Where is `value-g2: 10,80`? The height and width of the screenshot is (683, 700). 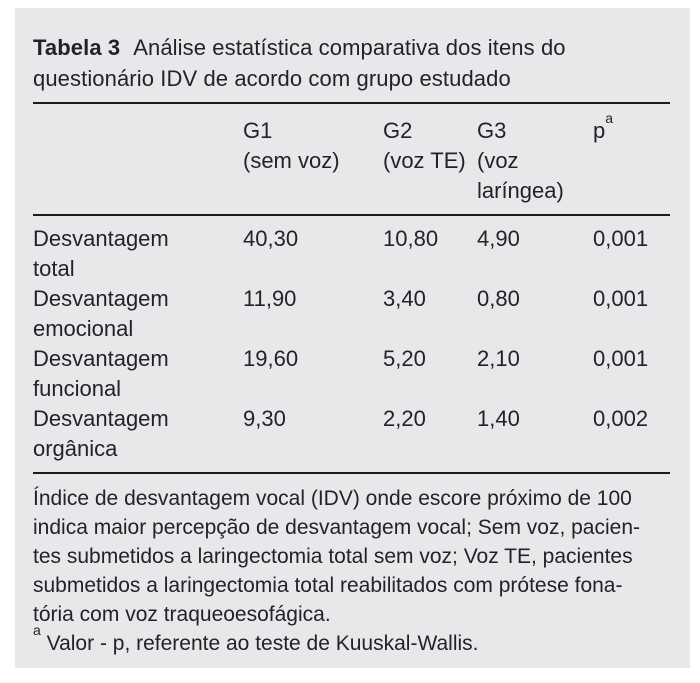
value-g2: 10,80 is located at coordinates (411, 238).